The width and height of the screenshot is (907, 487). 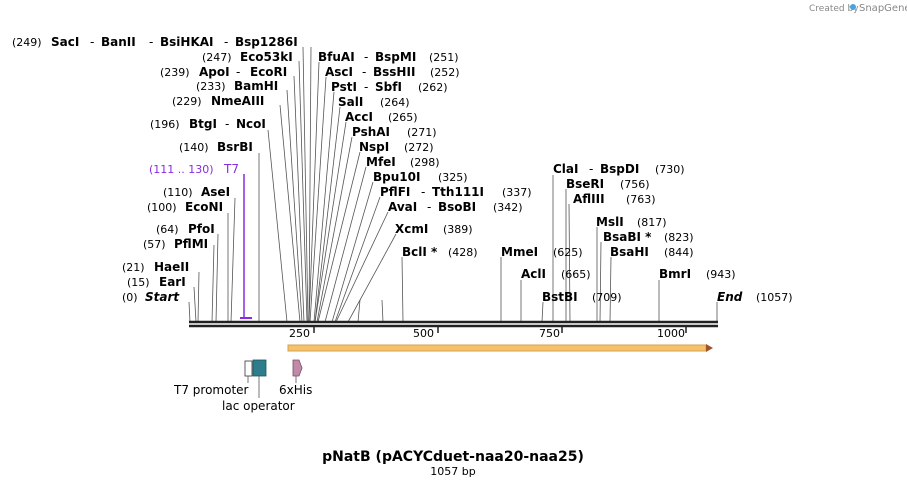 I want to click on end-label: End, so click(x=730, y=297).